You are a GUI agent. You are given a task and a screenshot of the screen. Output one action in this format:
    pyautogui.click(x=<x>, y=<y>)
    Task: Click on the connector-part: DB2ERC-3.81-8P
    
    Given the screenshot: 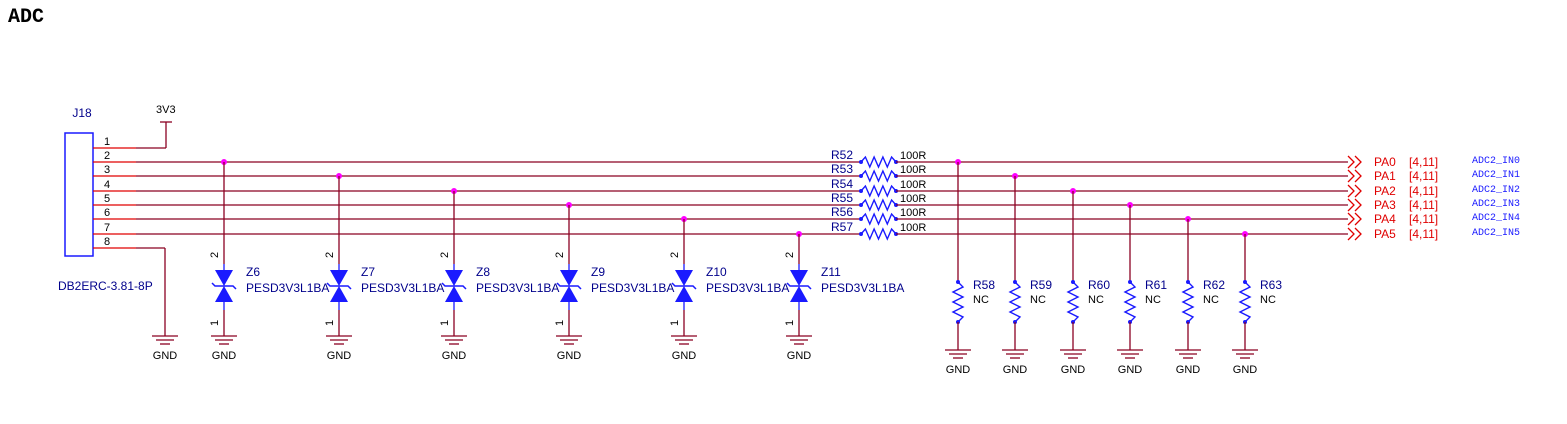 What is the action you would take?
    pyautogui.click(x=105, y=286)
    